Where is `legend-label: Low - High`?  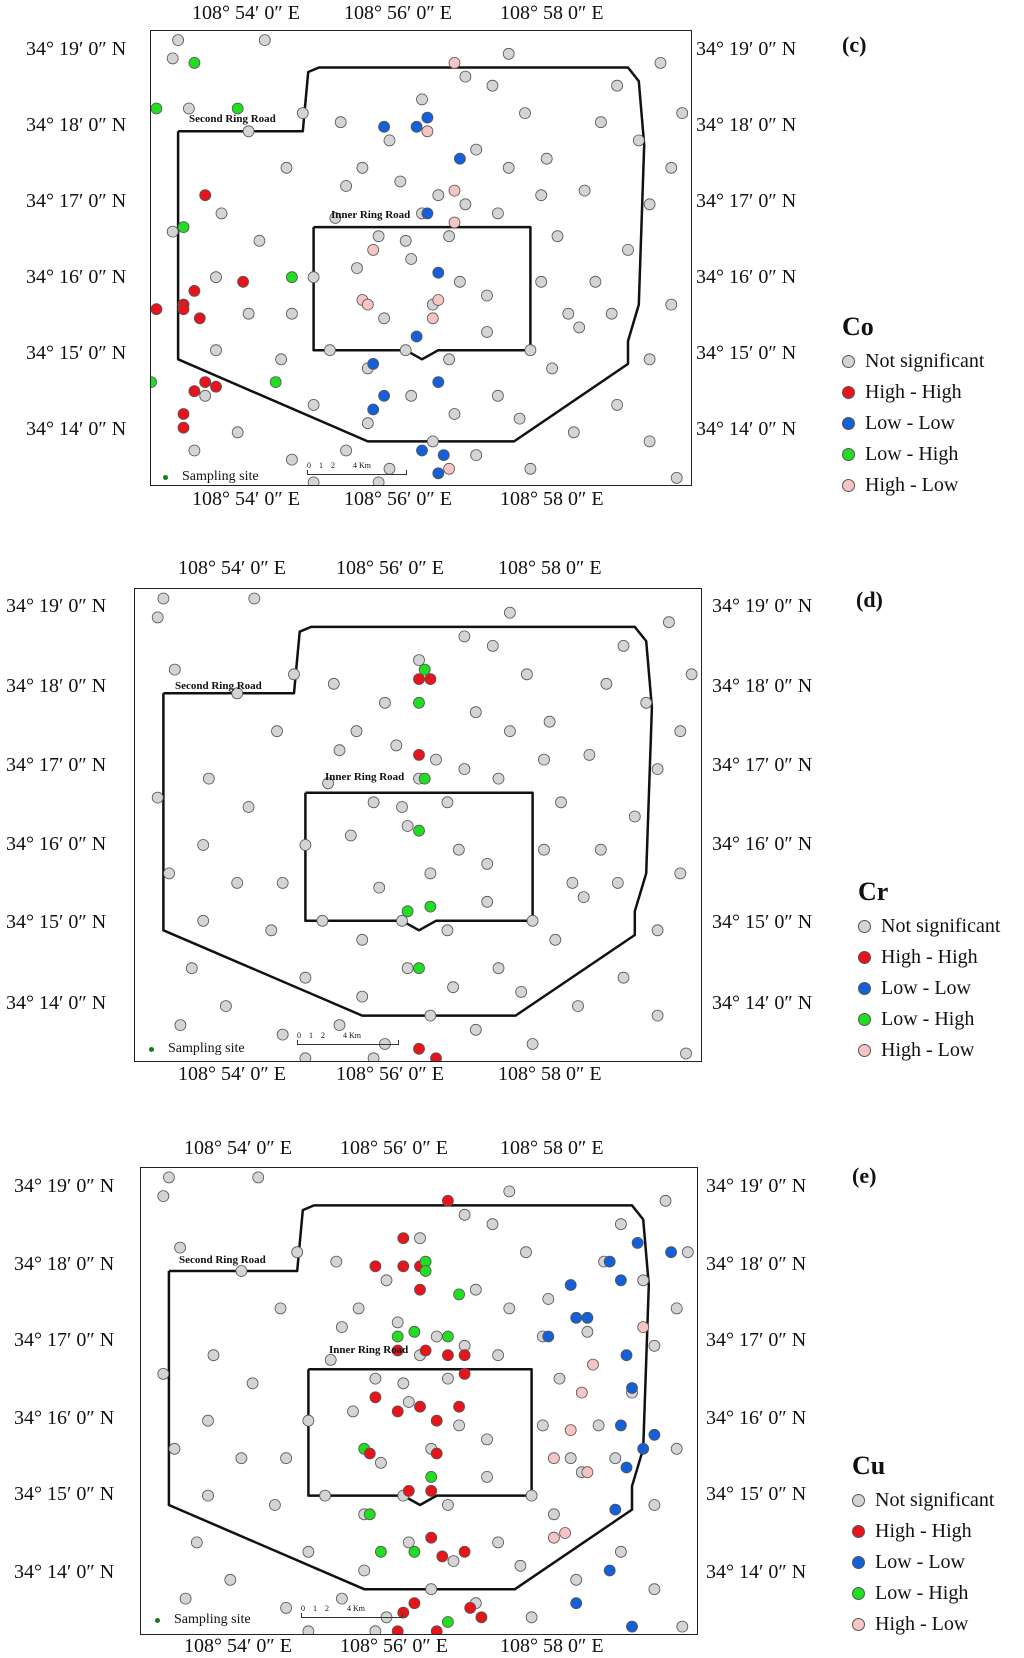 legend-label: Low - High is located at coordinates (928, 1019).